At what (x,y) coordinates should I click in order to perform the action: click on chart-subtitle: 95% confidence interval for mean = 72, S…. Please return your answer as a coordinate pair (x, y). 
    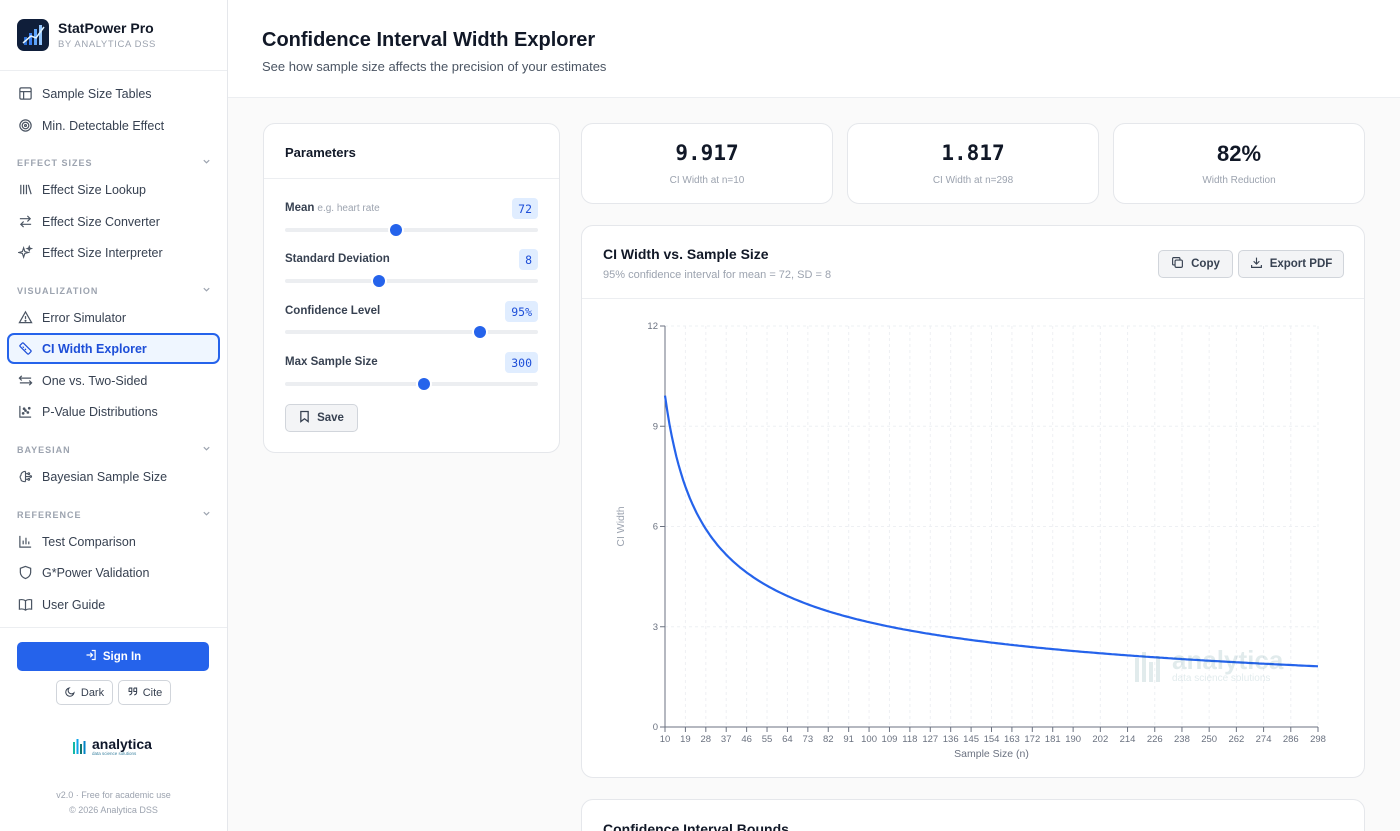
    Looking at the image, I should click on (717, 275).